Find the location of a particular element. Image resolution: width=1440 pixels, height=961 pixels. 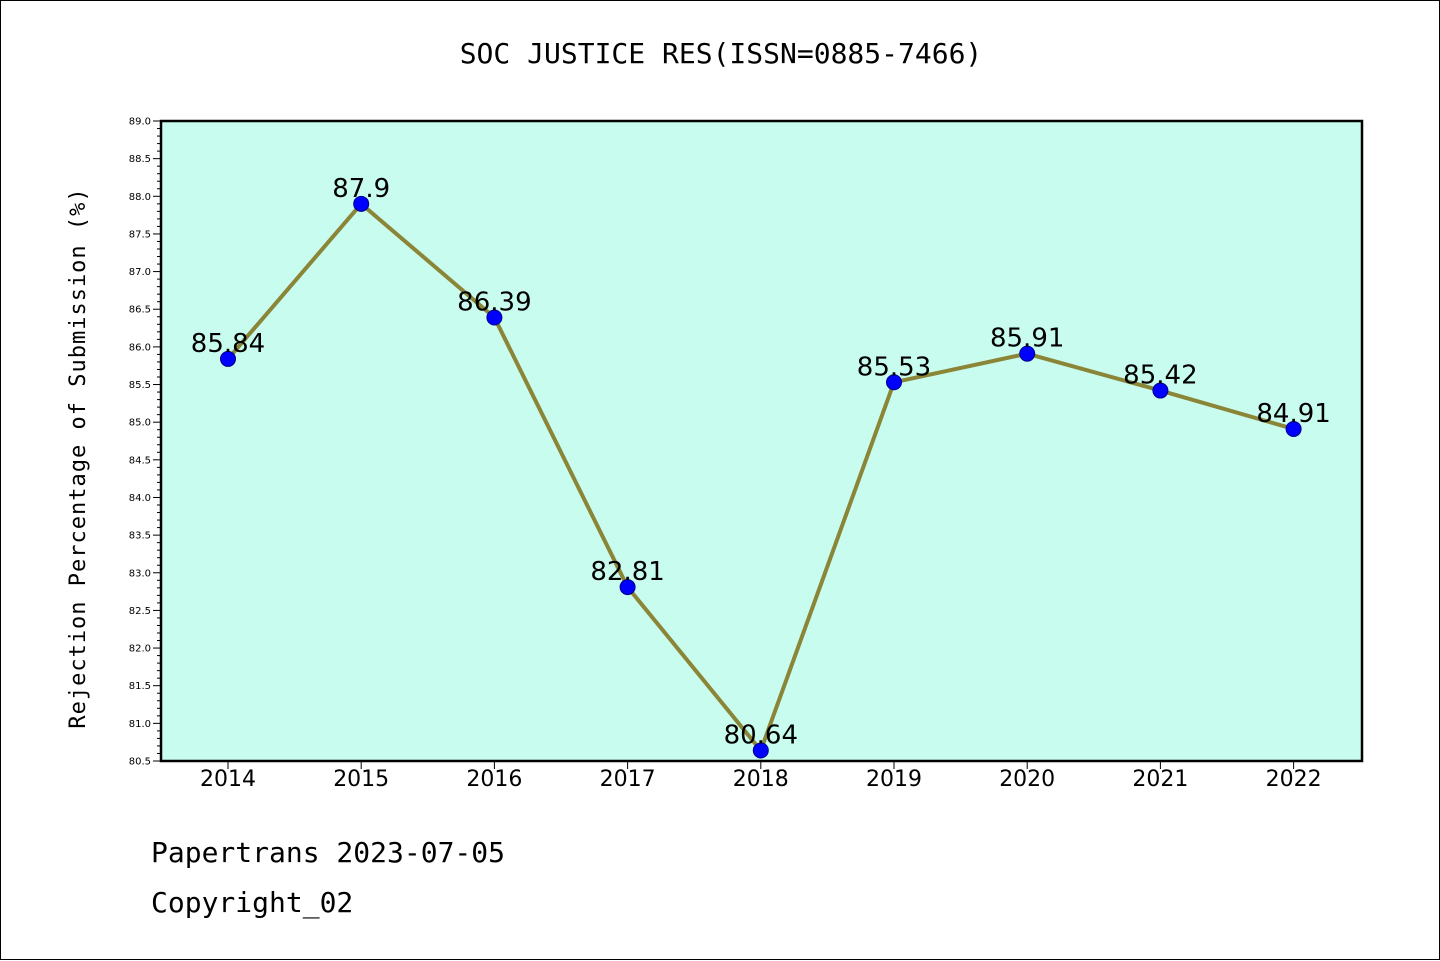

x-tick-label: 2022 is located at coordinates (1294, 779).